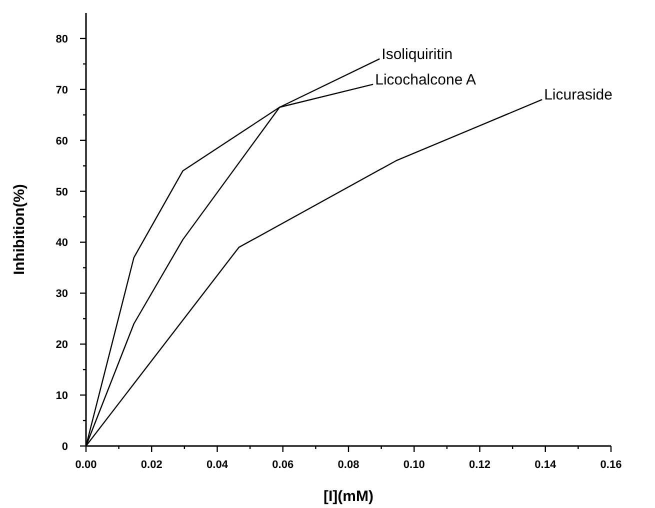  What do you see at coordinates (349, 496) in the screenshot?
I see `x-axis-title: [I](mM)` at bounding box center [349, 496].